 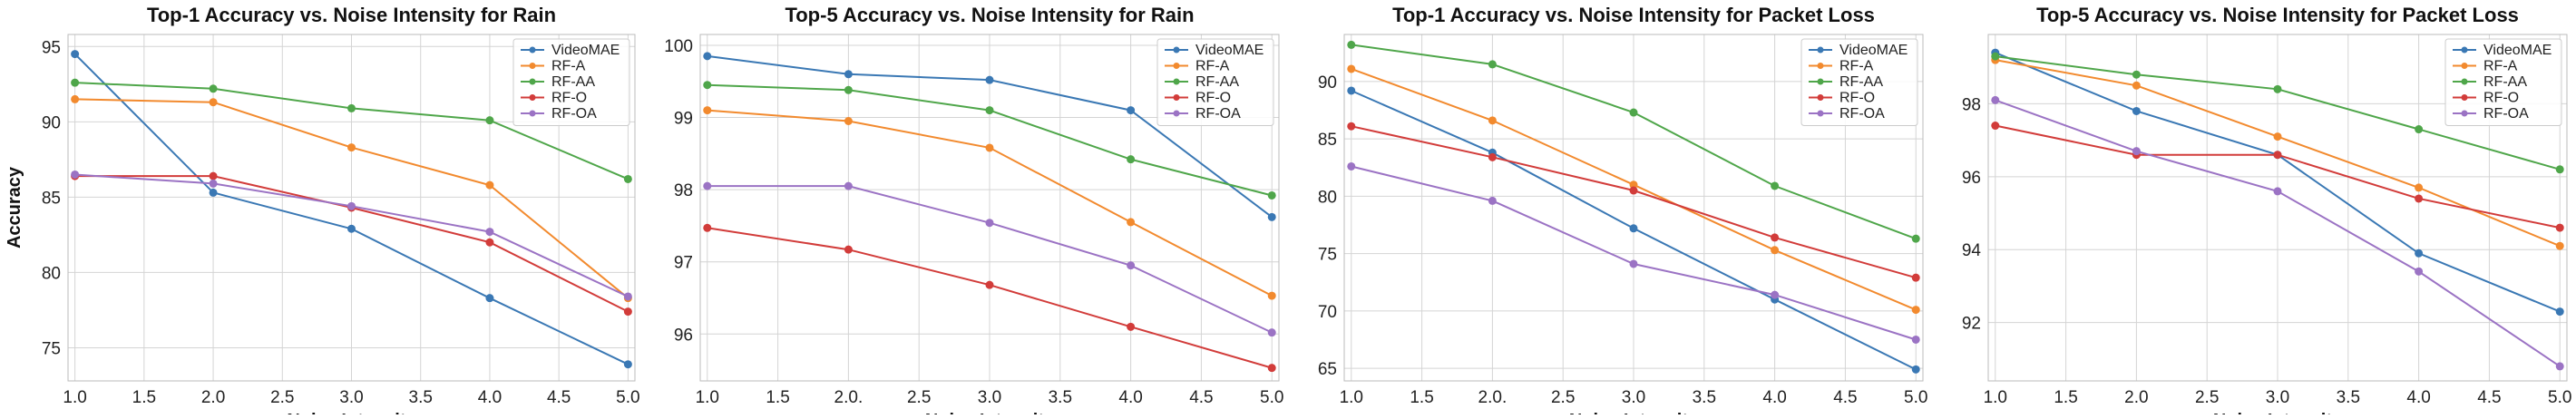 I want to click on y-tick-label: 90, so click(x=1327, y=83).